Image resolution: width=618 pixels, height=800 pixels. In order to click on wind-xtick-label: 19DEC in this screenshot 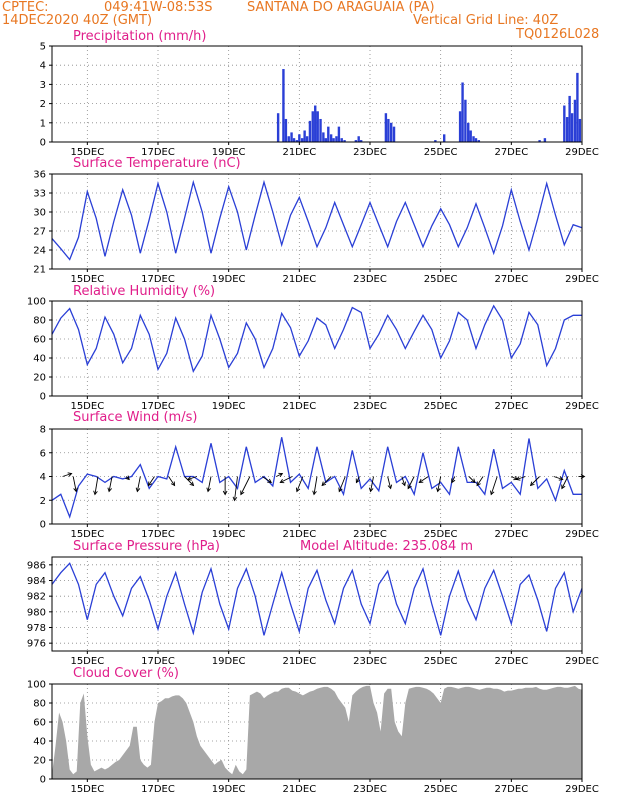, I will do `click(229, 534)`.